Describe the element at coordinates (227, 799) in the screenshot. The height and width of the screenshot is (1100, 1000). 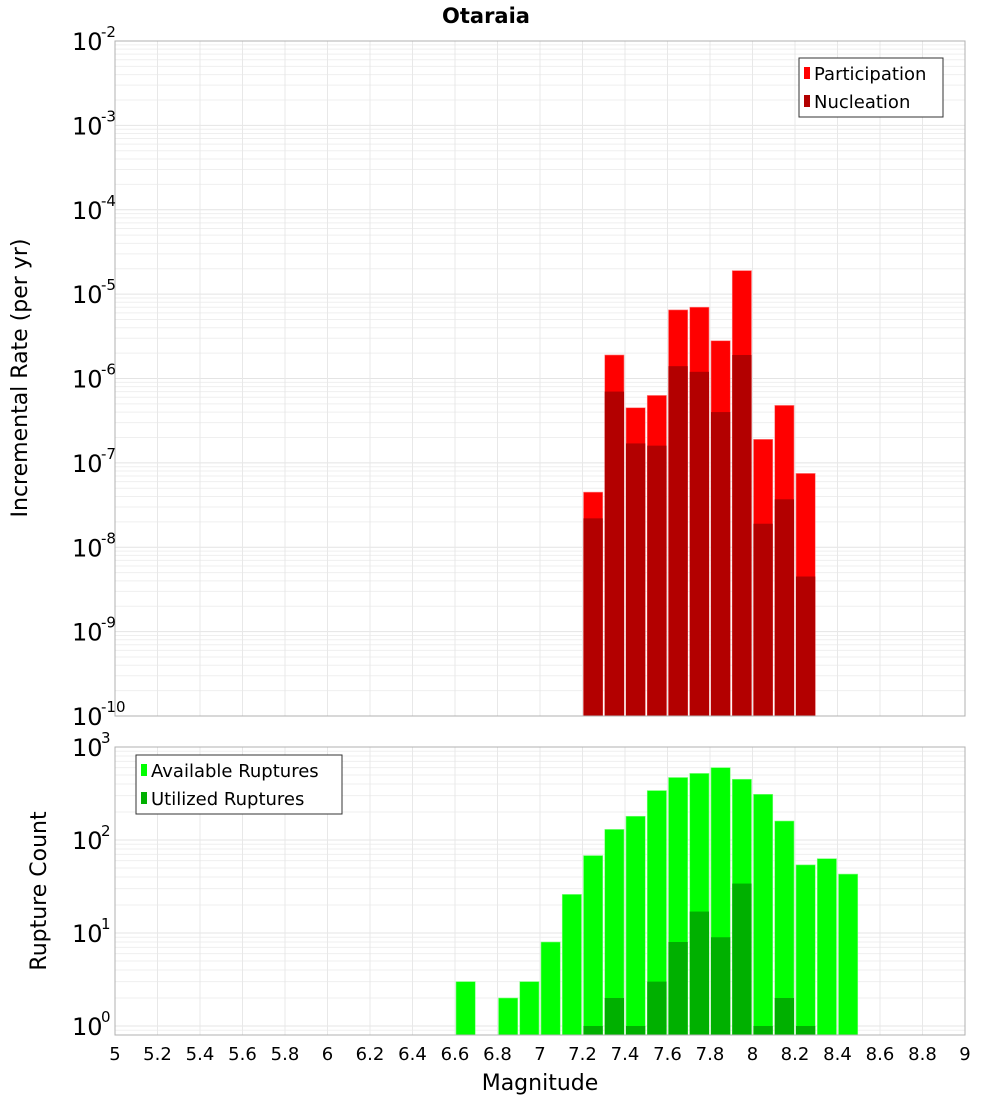
I see `legend-label: Utilized Ruptures` at that location.